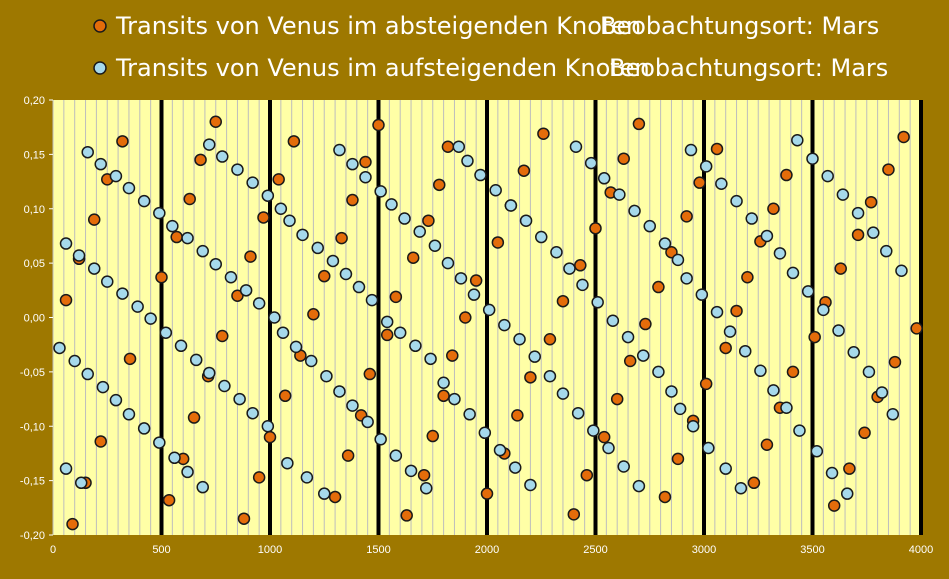 The height and width of the screenshot is (579, 949). What do you see at coordinates (487, 550) in the screenshot?
I see `x-tick-label: 2000` at bounding box center [487, 550].